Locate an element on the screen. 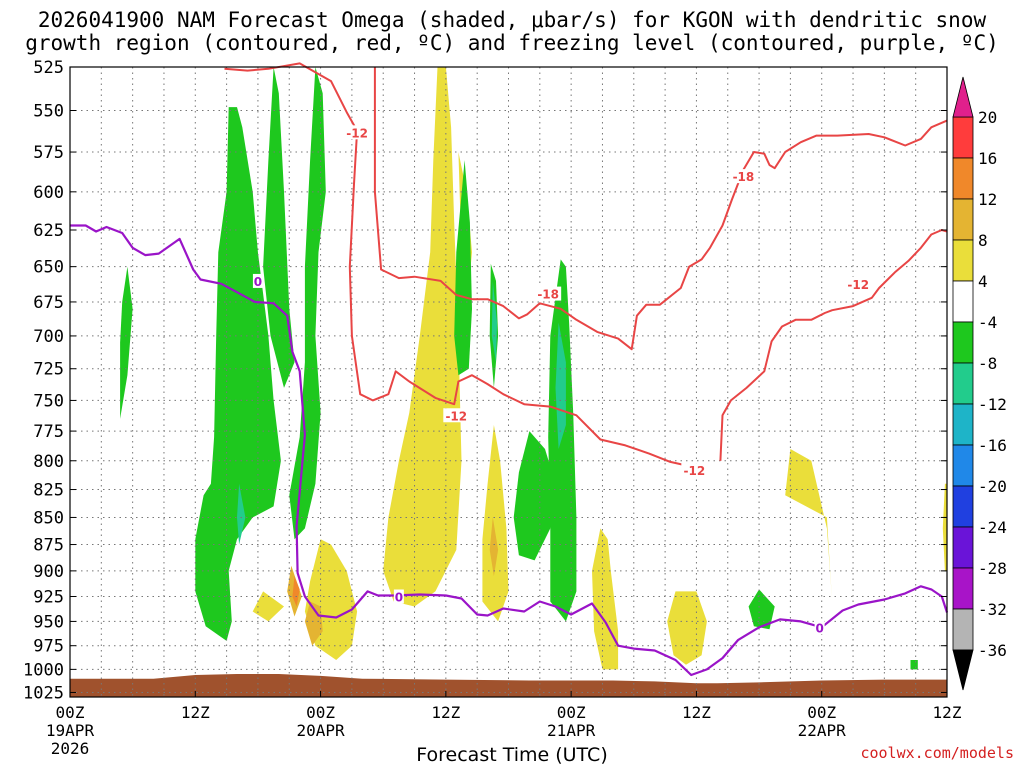 This screenshot has height=768, width=1024. terrain-layer is located at coordinates (508, 685).